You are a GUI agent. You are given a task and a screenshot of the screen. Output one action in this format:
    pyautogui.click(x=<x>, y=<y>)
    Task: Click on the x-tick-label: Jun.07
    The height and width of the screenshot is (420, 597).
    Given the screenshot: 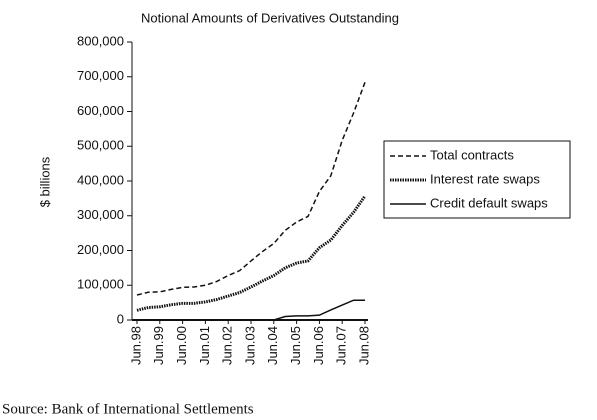 What is the action you would take?
    pyautogui.click(x=341, y=345)
    